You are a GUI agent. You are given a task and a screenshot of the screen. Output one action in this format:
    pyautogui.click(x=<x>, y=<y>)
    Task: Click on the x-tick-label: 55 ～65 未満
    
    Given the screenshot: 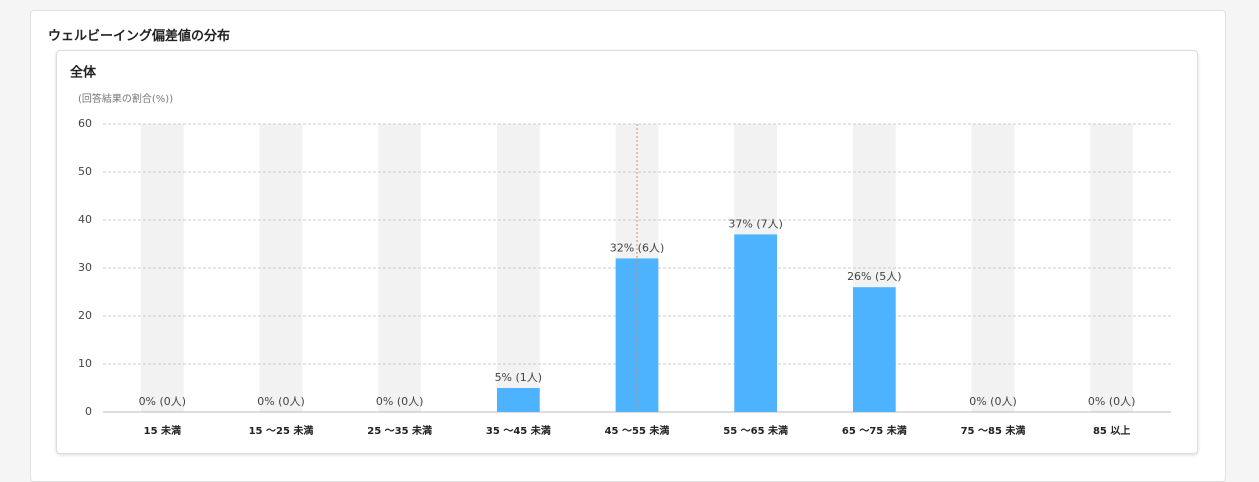 What is the action you would take?
    pyautogui.click(x=755, y=430)
    